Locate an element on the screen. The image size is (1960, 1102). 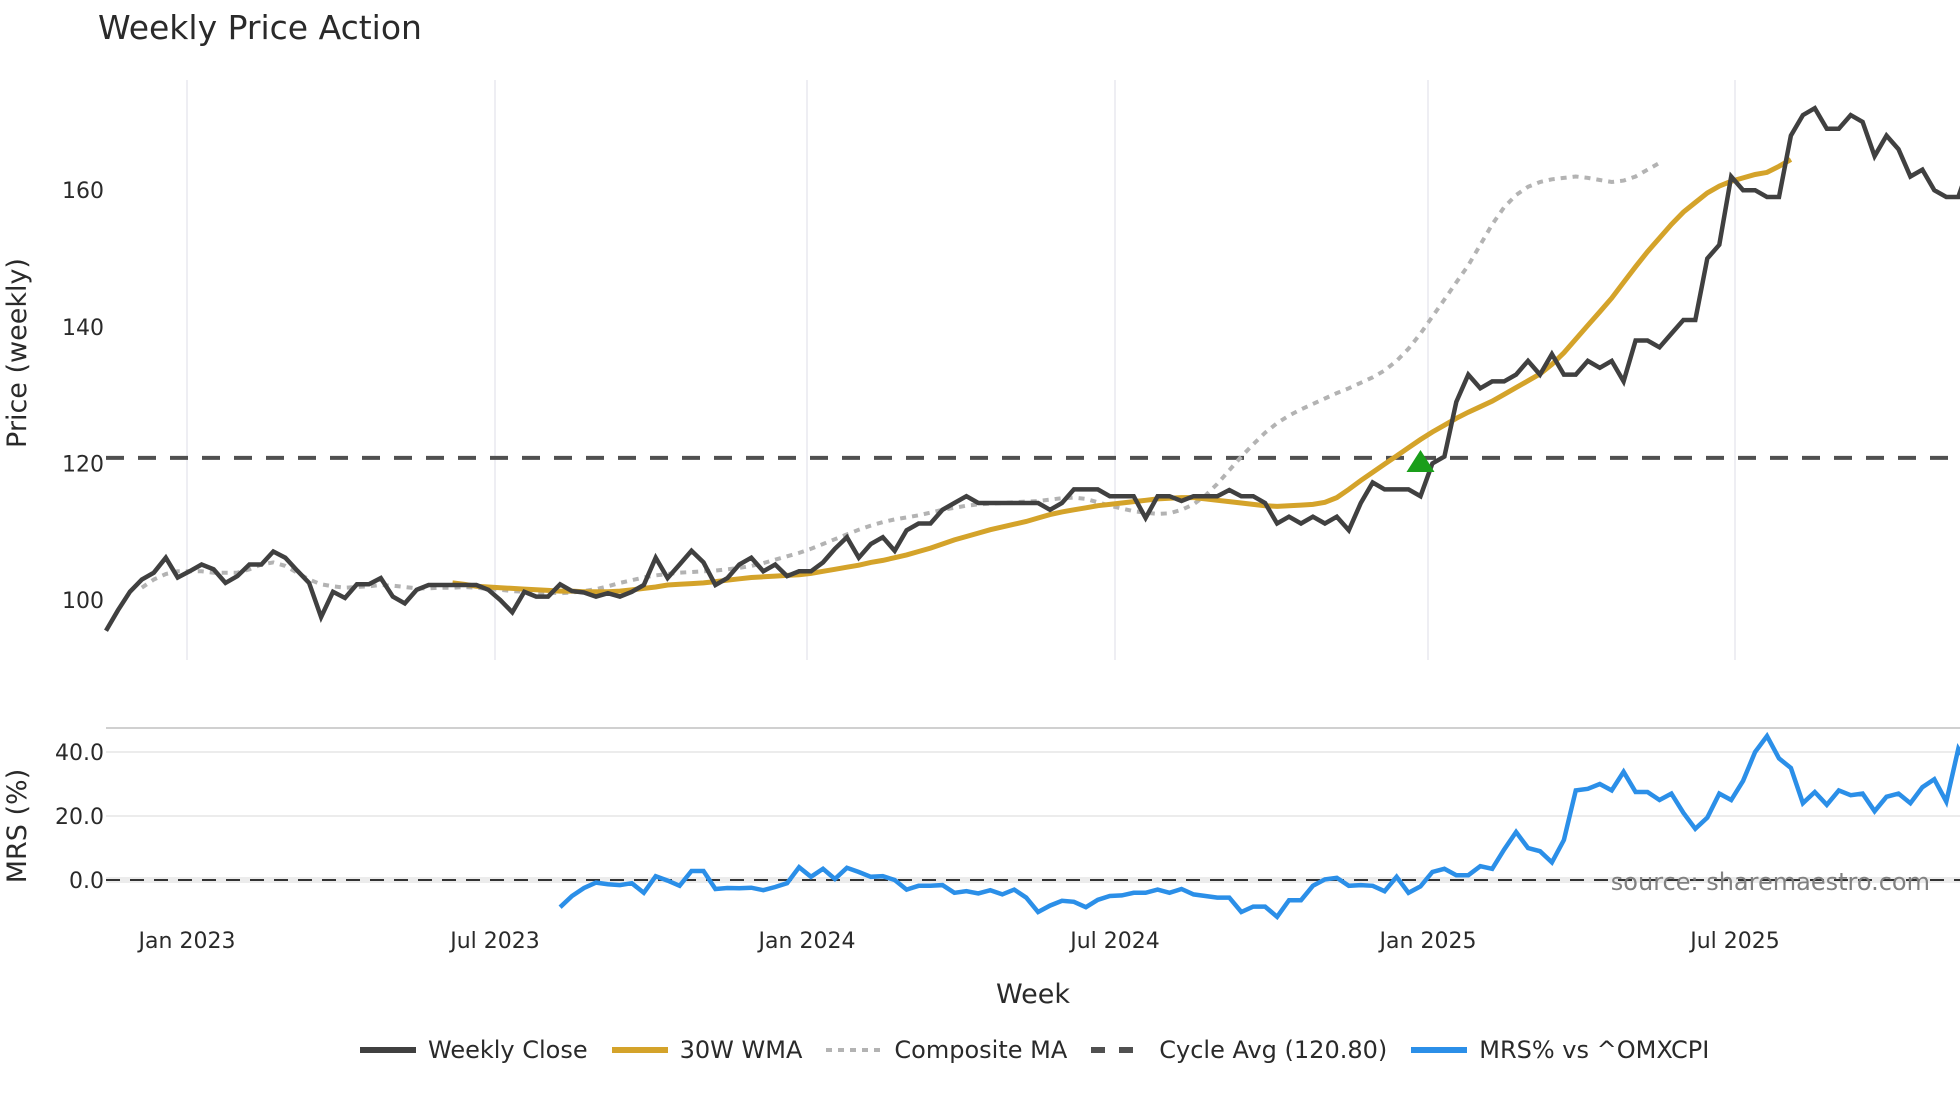
legend-item-cycle: Cycle Avg (120.80) is located at coordinates (1238, 1050).